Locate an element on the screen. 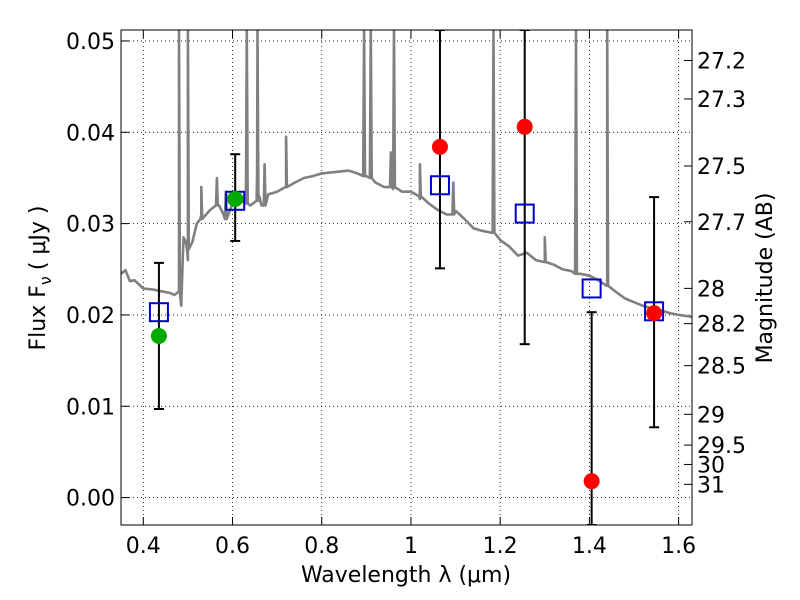 This screenshot has width=800, height=600. magnitude-tick-label: 27.2 is located at coordinates (721, 62).